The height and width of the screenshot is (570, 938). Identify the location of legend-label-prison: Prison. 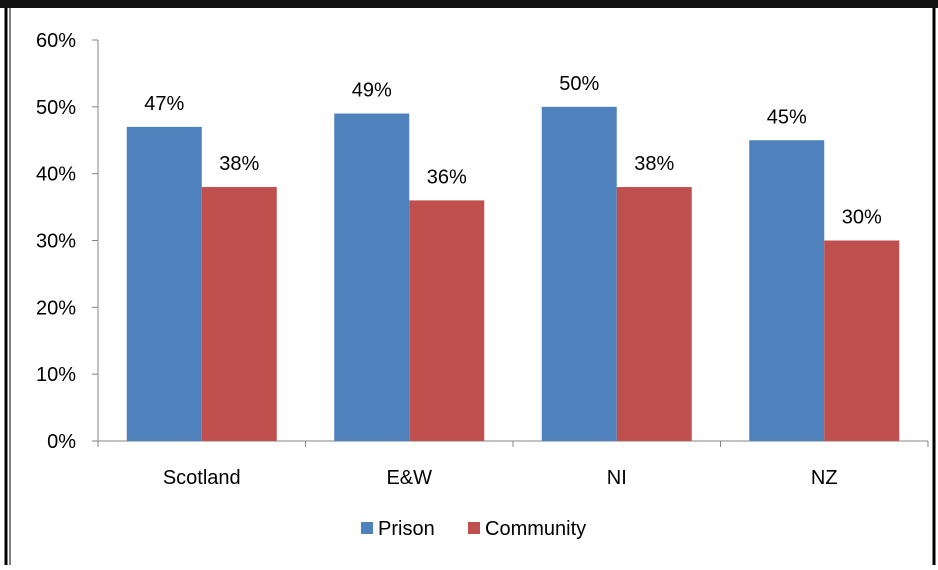
(406, 529).